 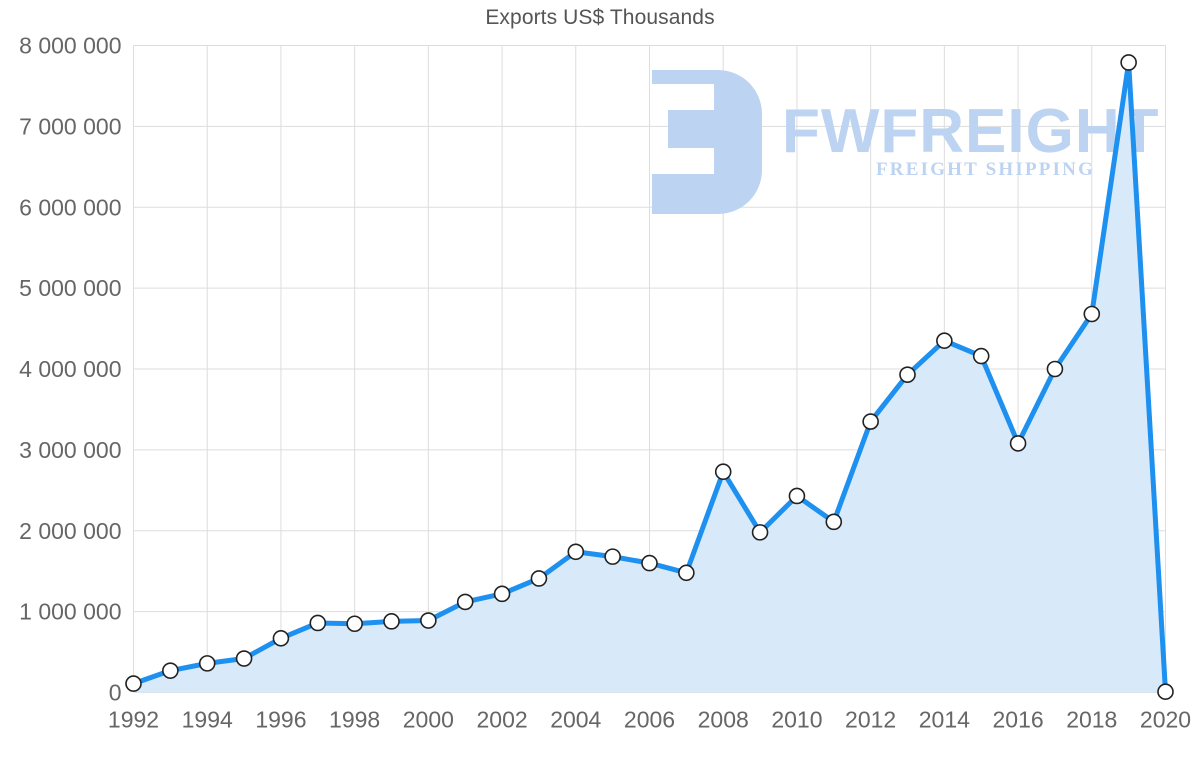 I want to click on x-axis-tick-label: 2012, so click(x=870, y=720).